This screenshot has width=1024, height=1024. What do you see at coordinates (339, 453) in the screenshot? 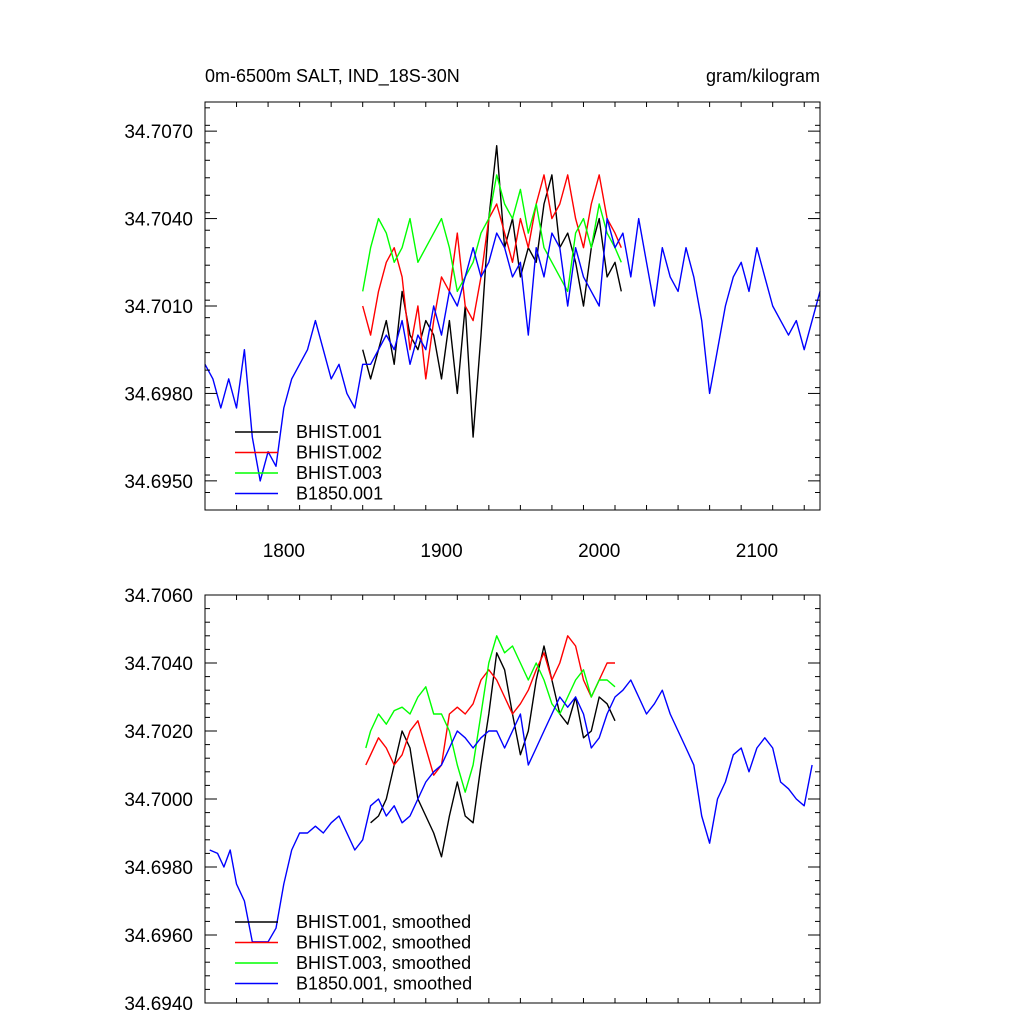
I see `legend-label: BHIST.002` at bounding box center [339, 453].